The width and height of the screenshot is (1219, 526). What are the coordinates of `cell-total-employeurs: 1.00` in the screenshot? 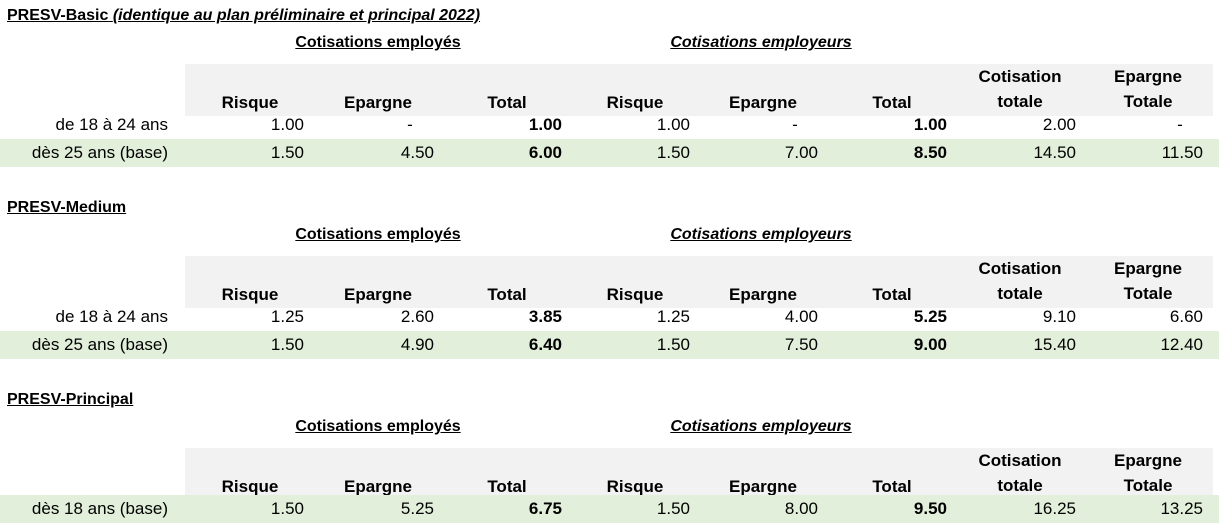 It's located at (930, 124).